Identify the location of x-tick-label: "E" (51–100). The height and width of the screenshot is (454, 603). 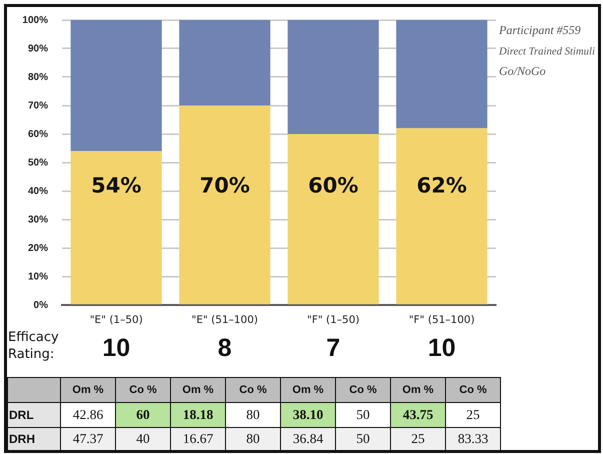
(225, 320).